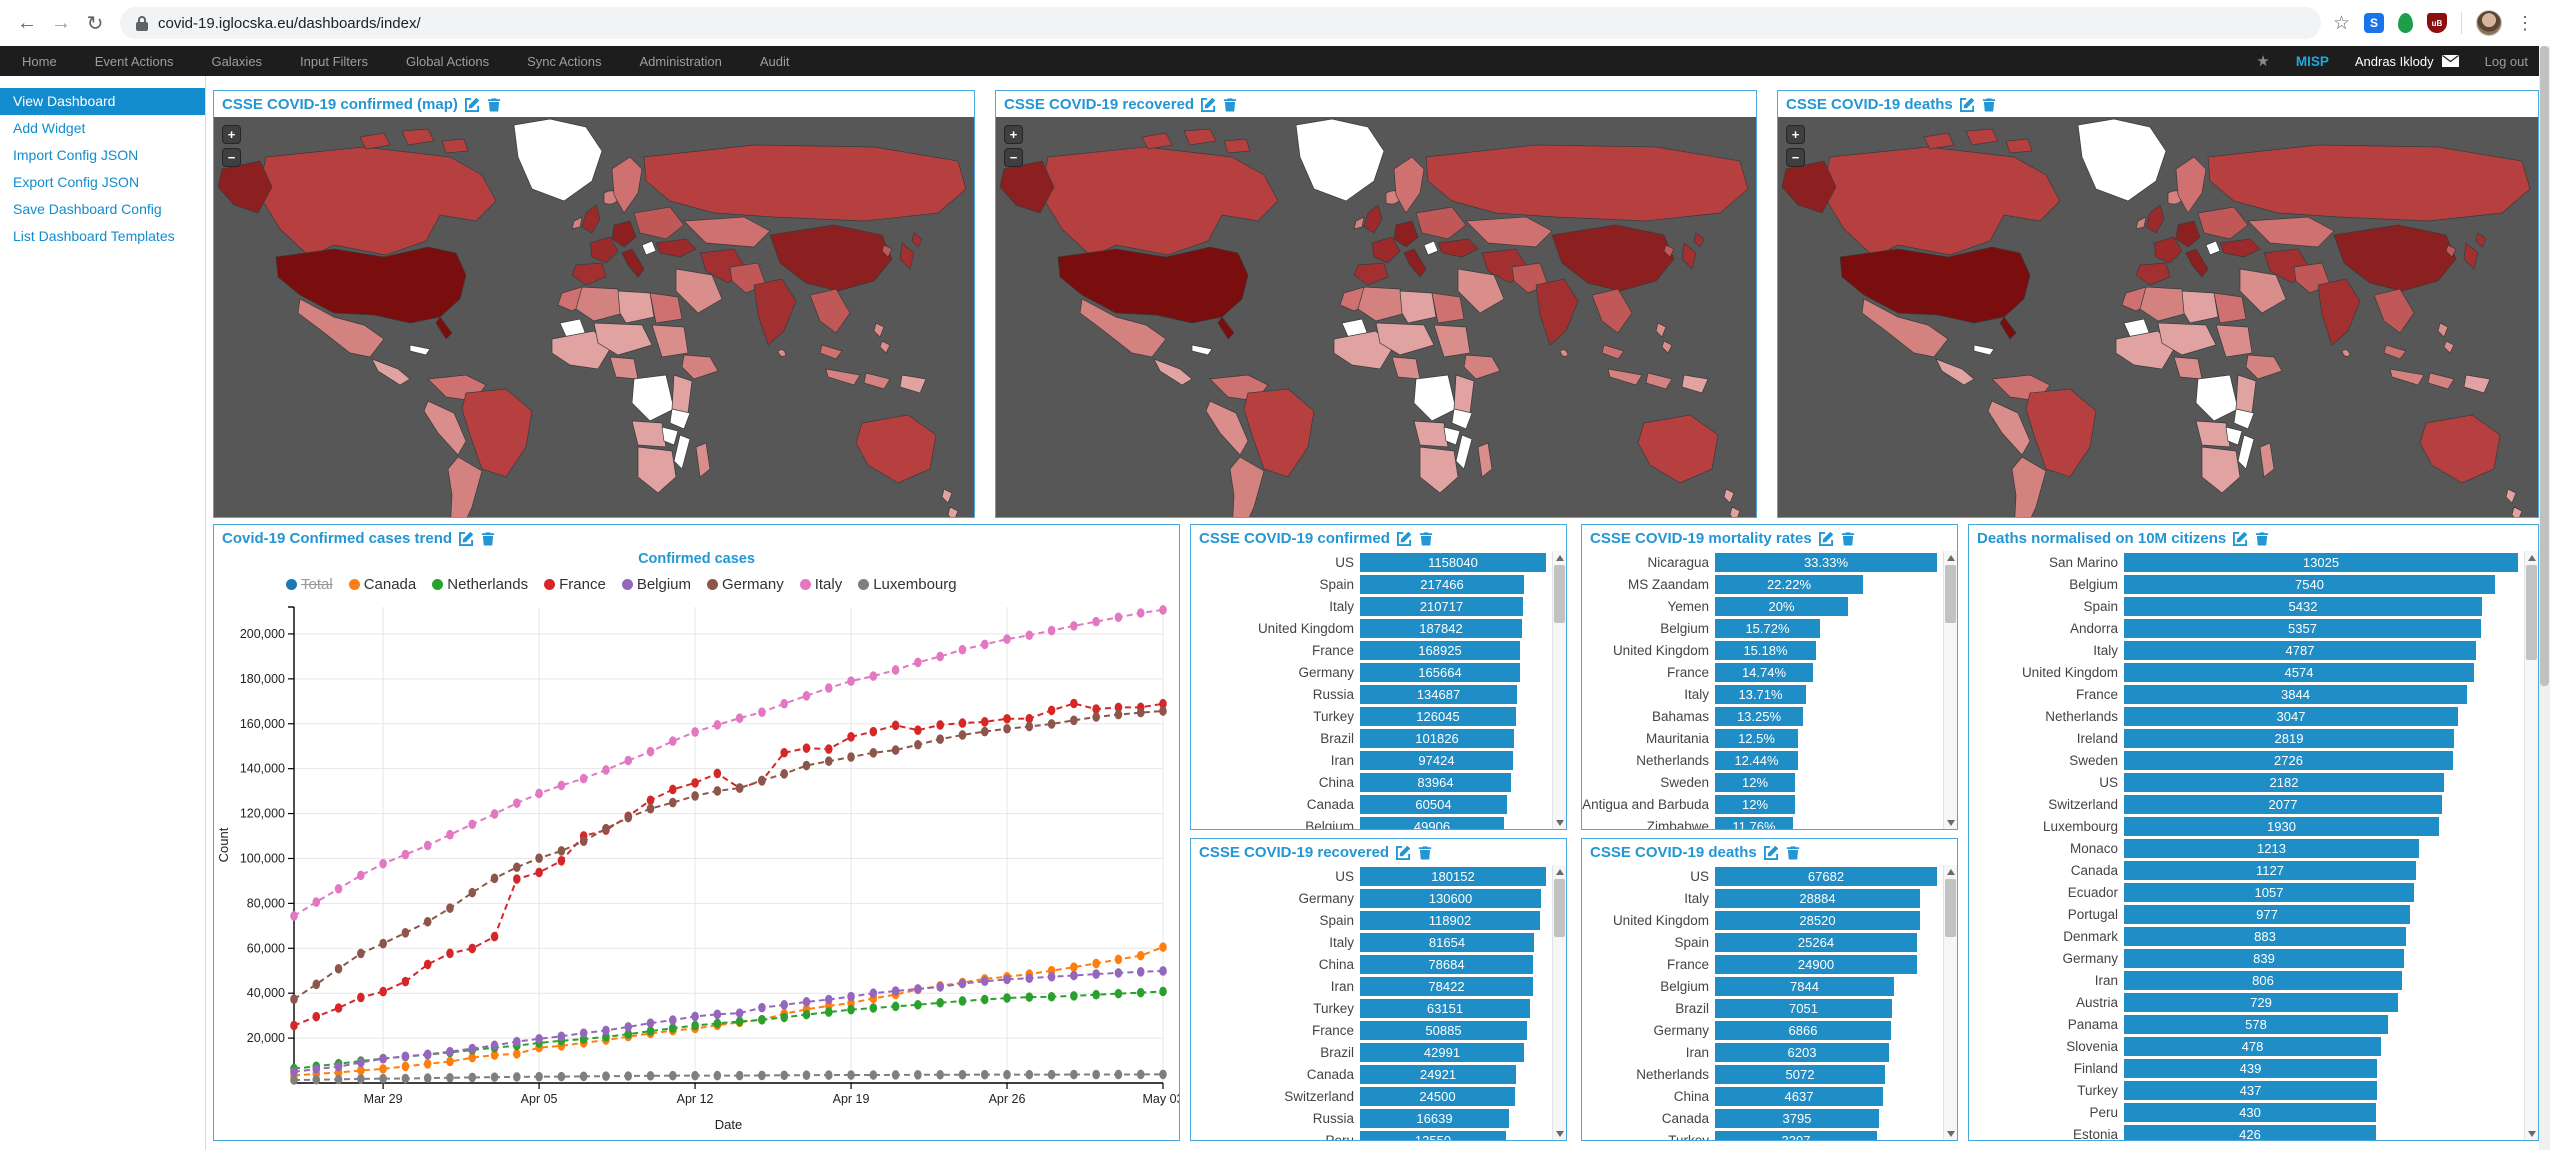 This screenshot has height=1150, width=2550. What do you see at coordinates (1438, 716) in the screenshot?
I see `bar-row-value-bar: 126045` at bounding box center [1438, 716].